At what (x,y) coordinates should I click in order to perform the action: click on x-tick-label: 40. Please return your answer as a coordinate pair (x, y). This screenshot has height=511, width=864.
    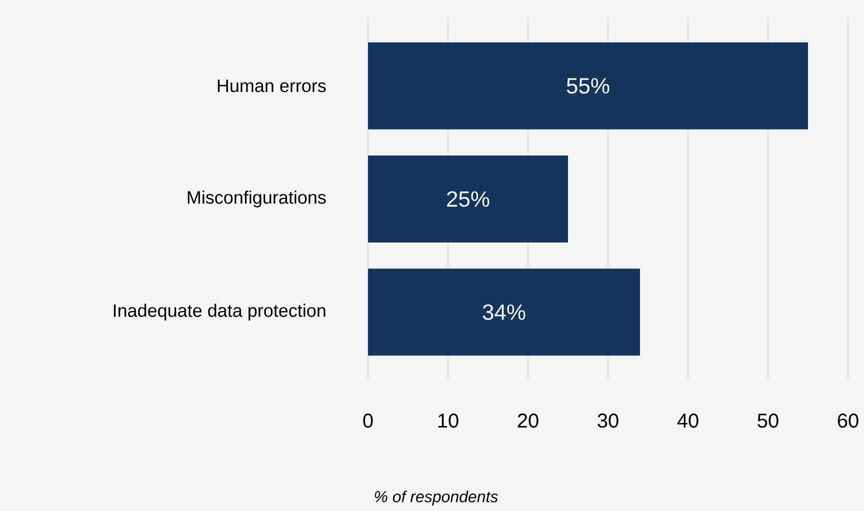
    Looking at the image, I should click on (687, 421).